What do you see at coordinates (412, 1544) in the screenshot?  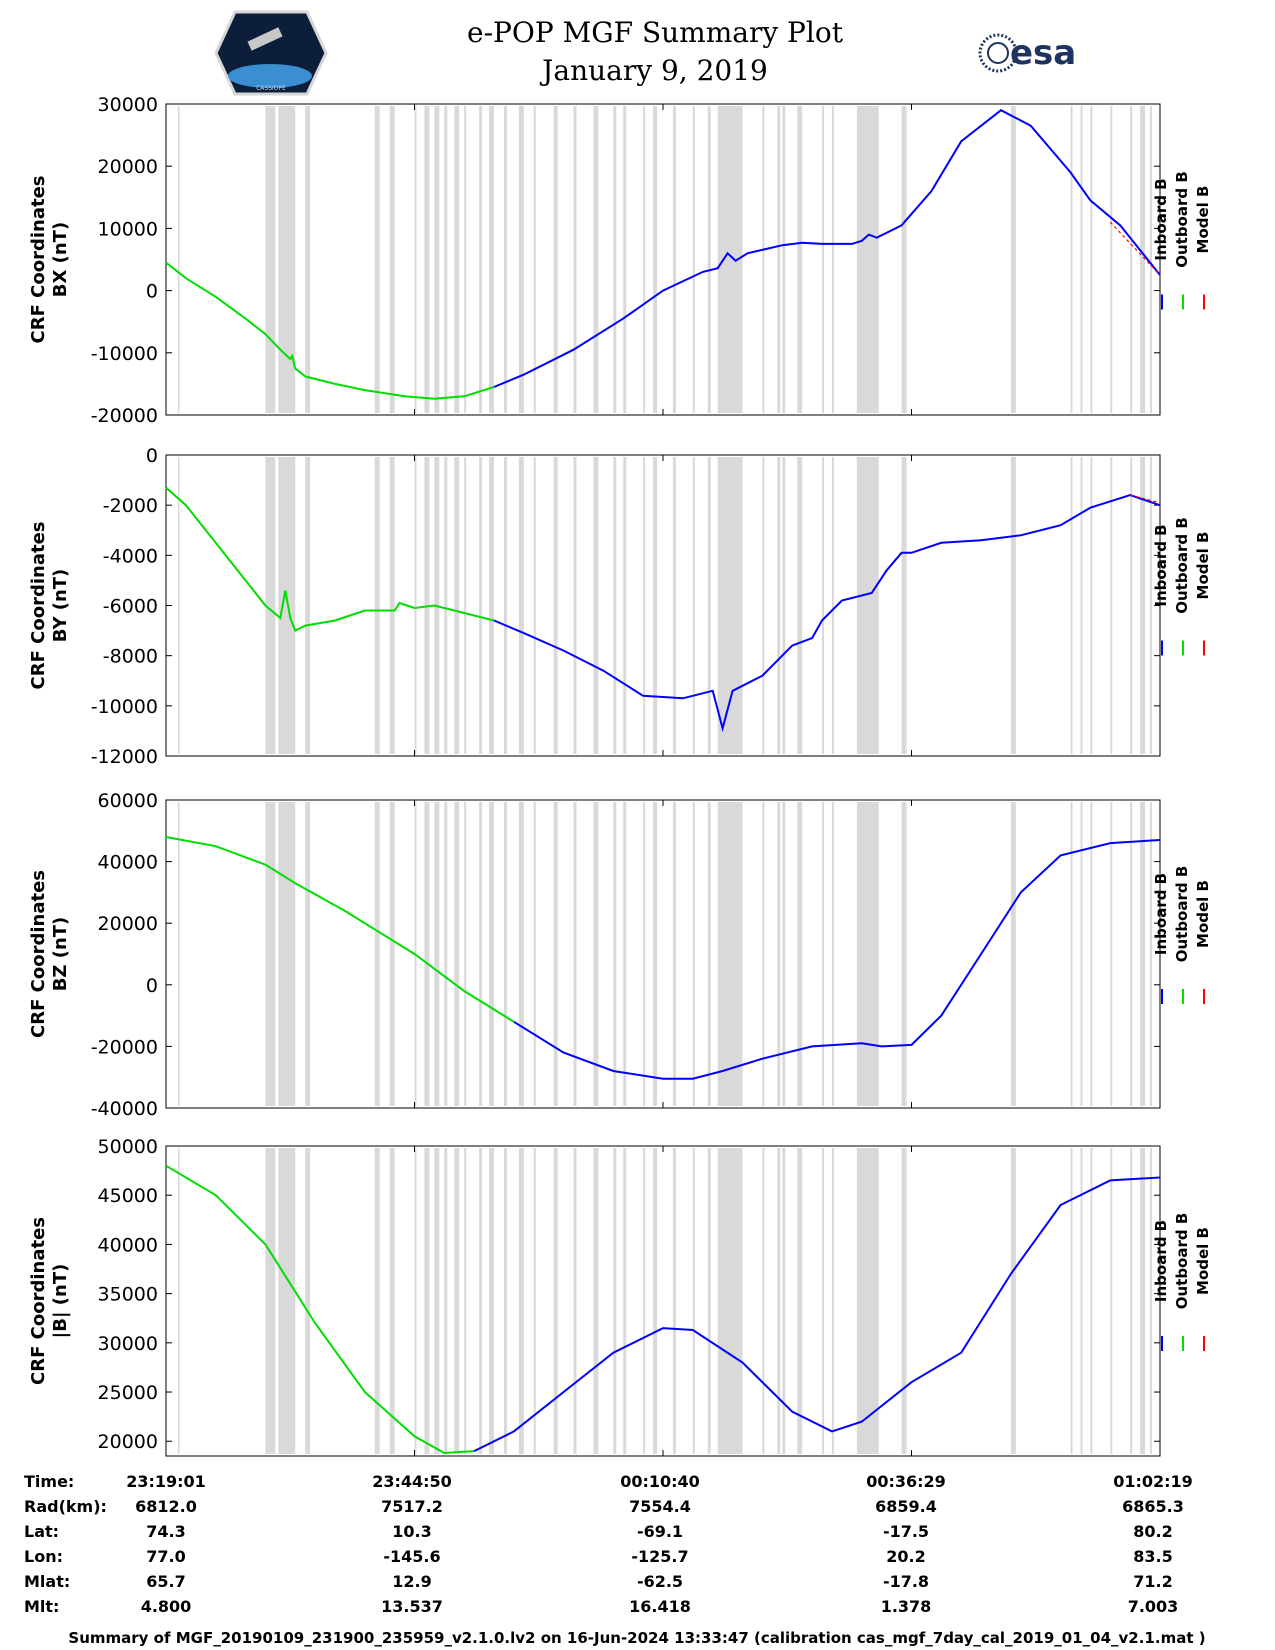 I see `ephem-column: 23:44:50 7517.2 10.3 -145.6 12.9 13.537` at bounding box center [412, 1544].